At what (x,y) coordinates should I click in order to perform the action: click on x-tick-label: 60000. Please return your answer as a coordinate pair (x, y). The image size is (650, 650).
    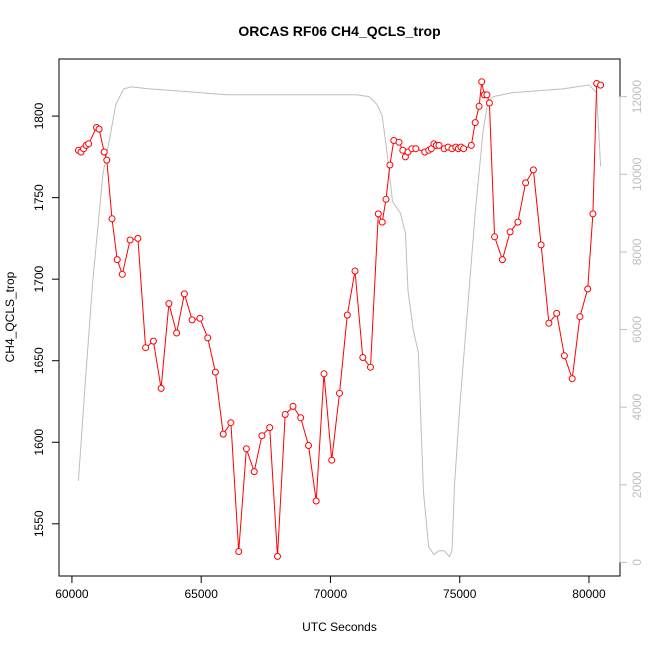
    Looking at the image, I should click on (72, 594).